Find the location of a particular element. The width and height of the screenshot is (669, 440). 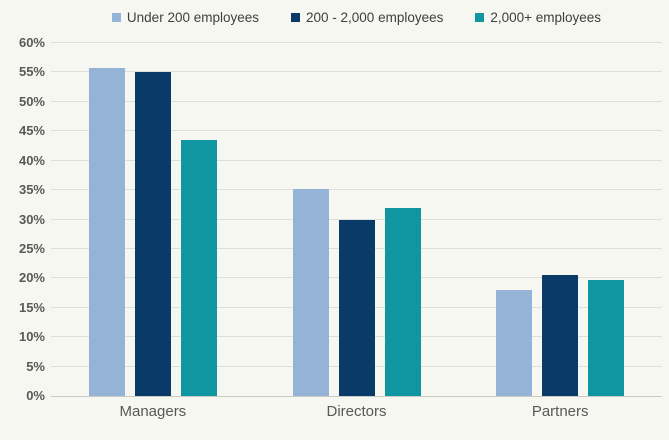

legend-label: 2,000+ employees is located at coordinates (546, 17).